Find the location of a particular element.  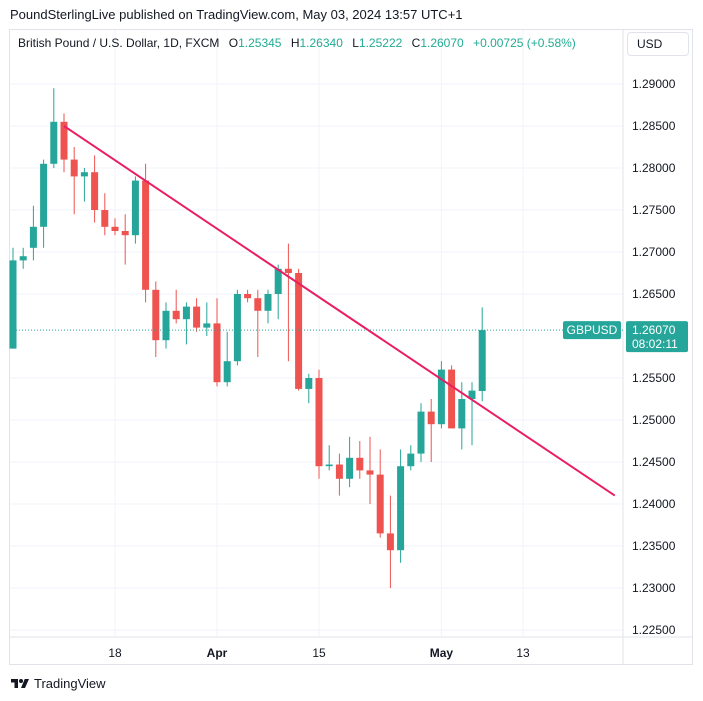

y-tick-label: 1.28000 is located at coordinates (654, 168).